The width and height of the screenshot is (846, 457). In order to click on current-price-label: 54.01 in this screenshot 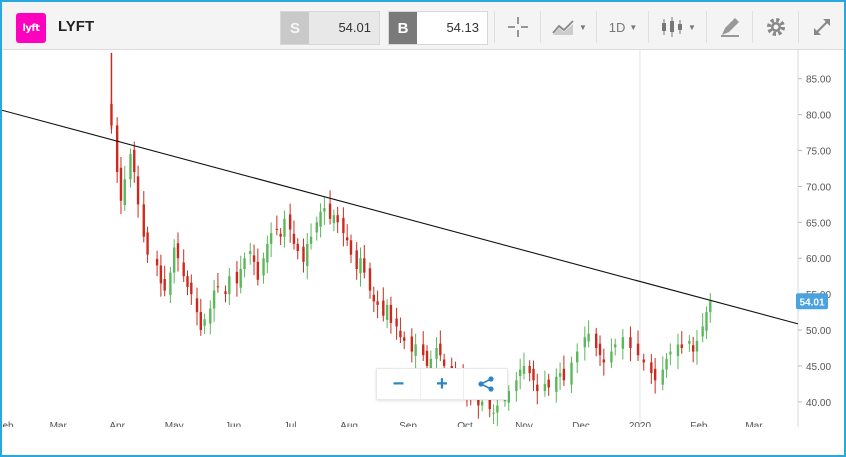, I will do `click(811, 302)`.